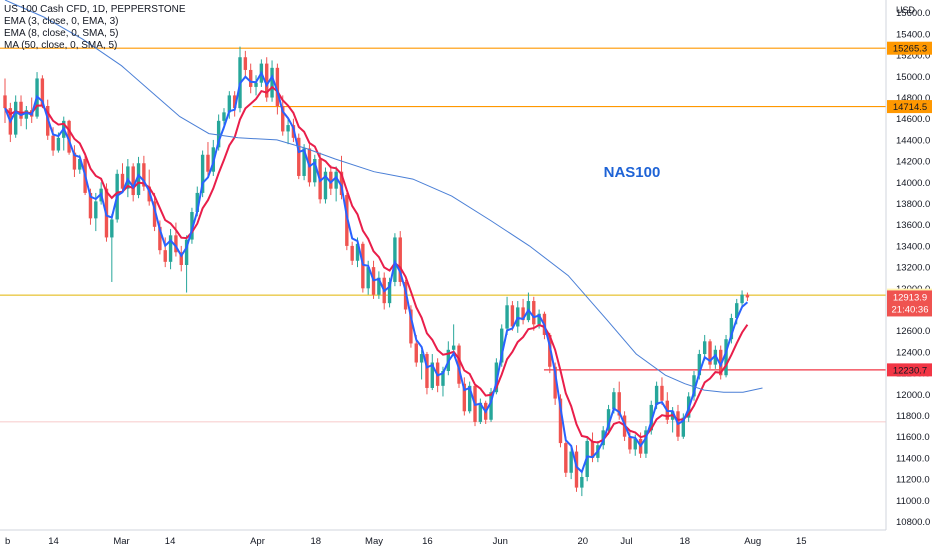 The height and width of the screenshot is (550, 932). I want to click on y-tick-label: 15600.0, so click(913, 13).